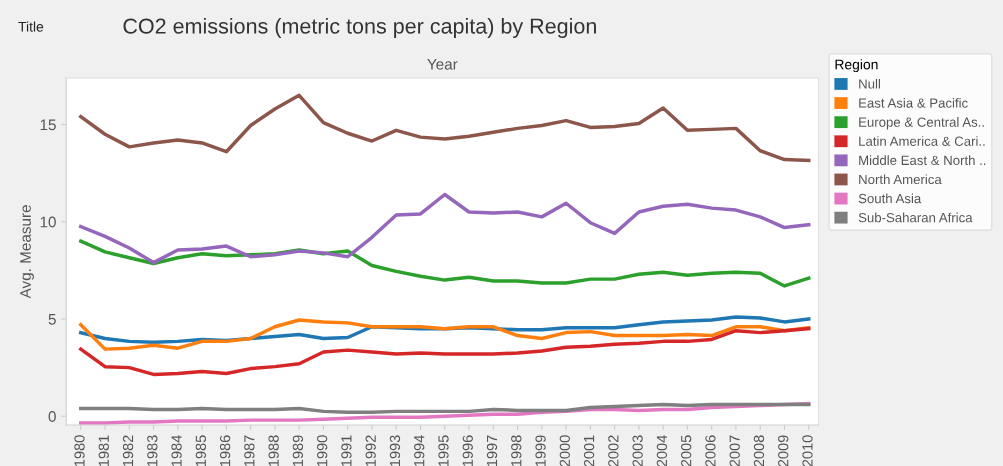 This screenshot has width=1003, height=466. Describe the element at coordinates (442, 64) in the screenshot. I see `x-axis-title: Year` at that location.